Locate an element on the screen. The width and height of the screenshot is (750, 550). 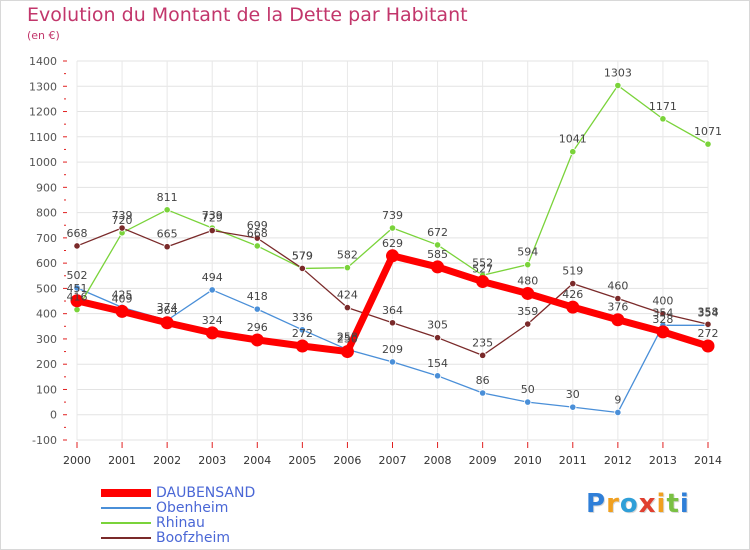
x-tick-label: 2008 is located at coordinates (438, 460).